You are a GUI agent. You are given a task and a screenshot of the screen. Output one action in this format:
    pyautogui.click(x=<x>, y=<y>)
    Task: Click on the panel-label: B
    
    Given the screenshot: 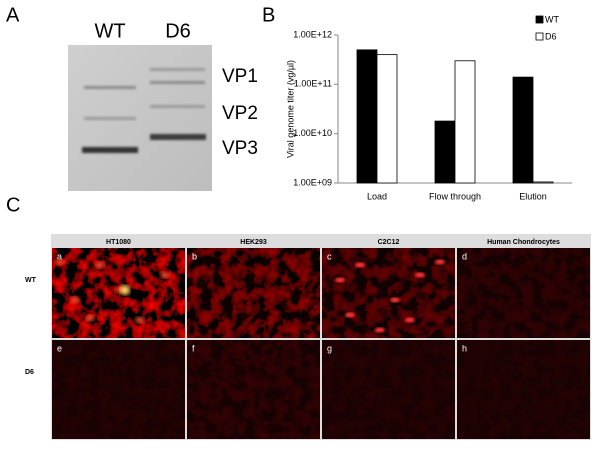 What is the action you would take?
    pyautogui.click(x=268, y=15)
    